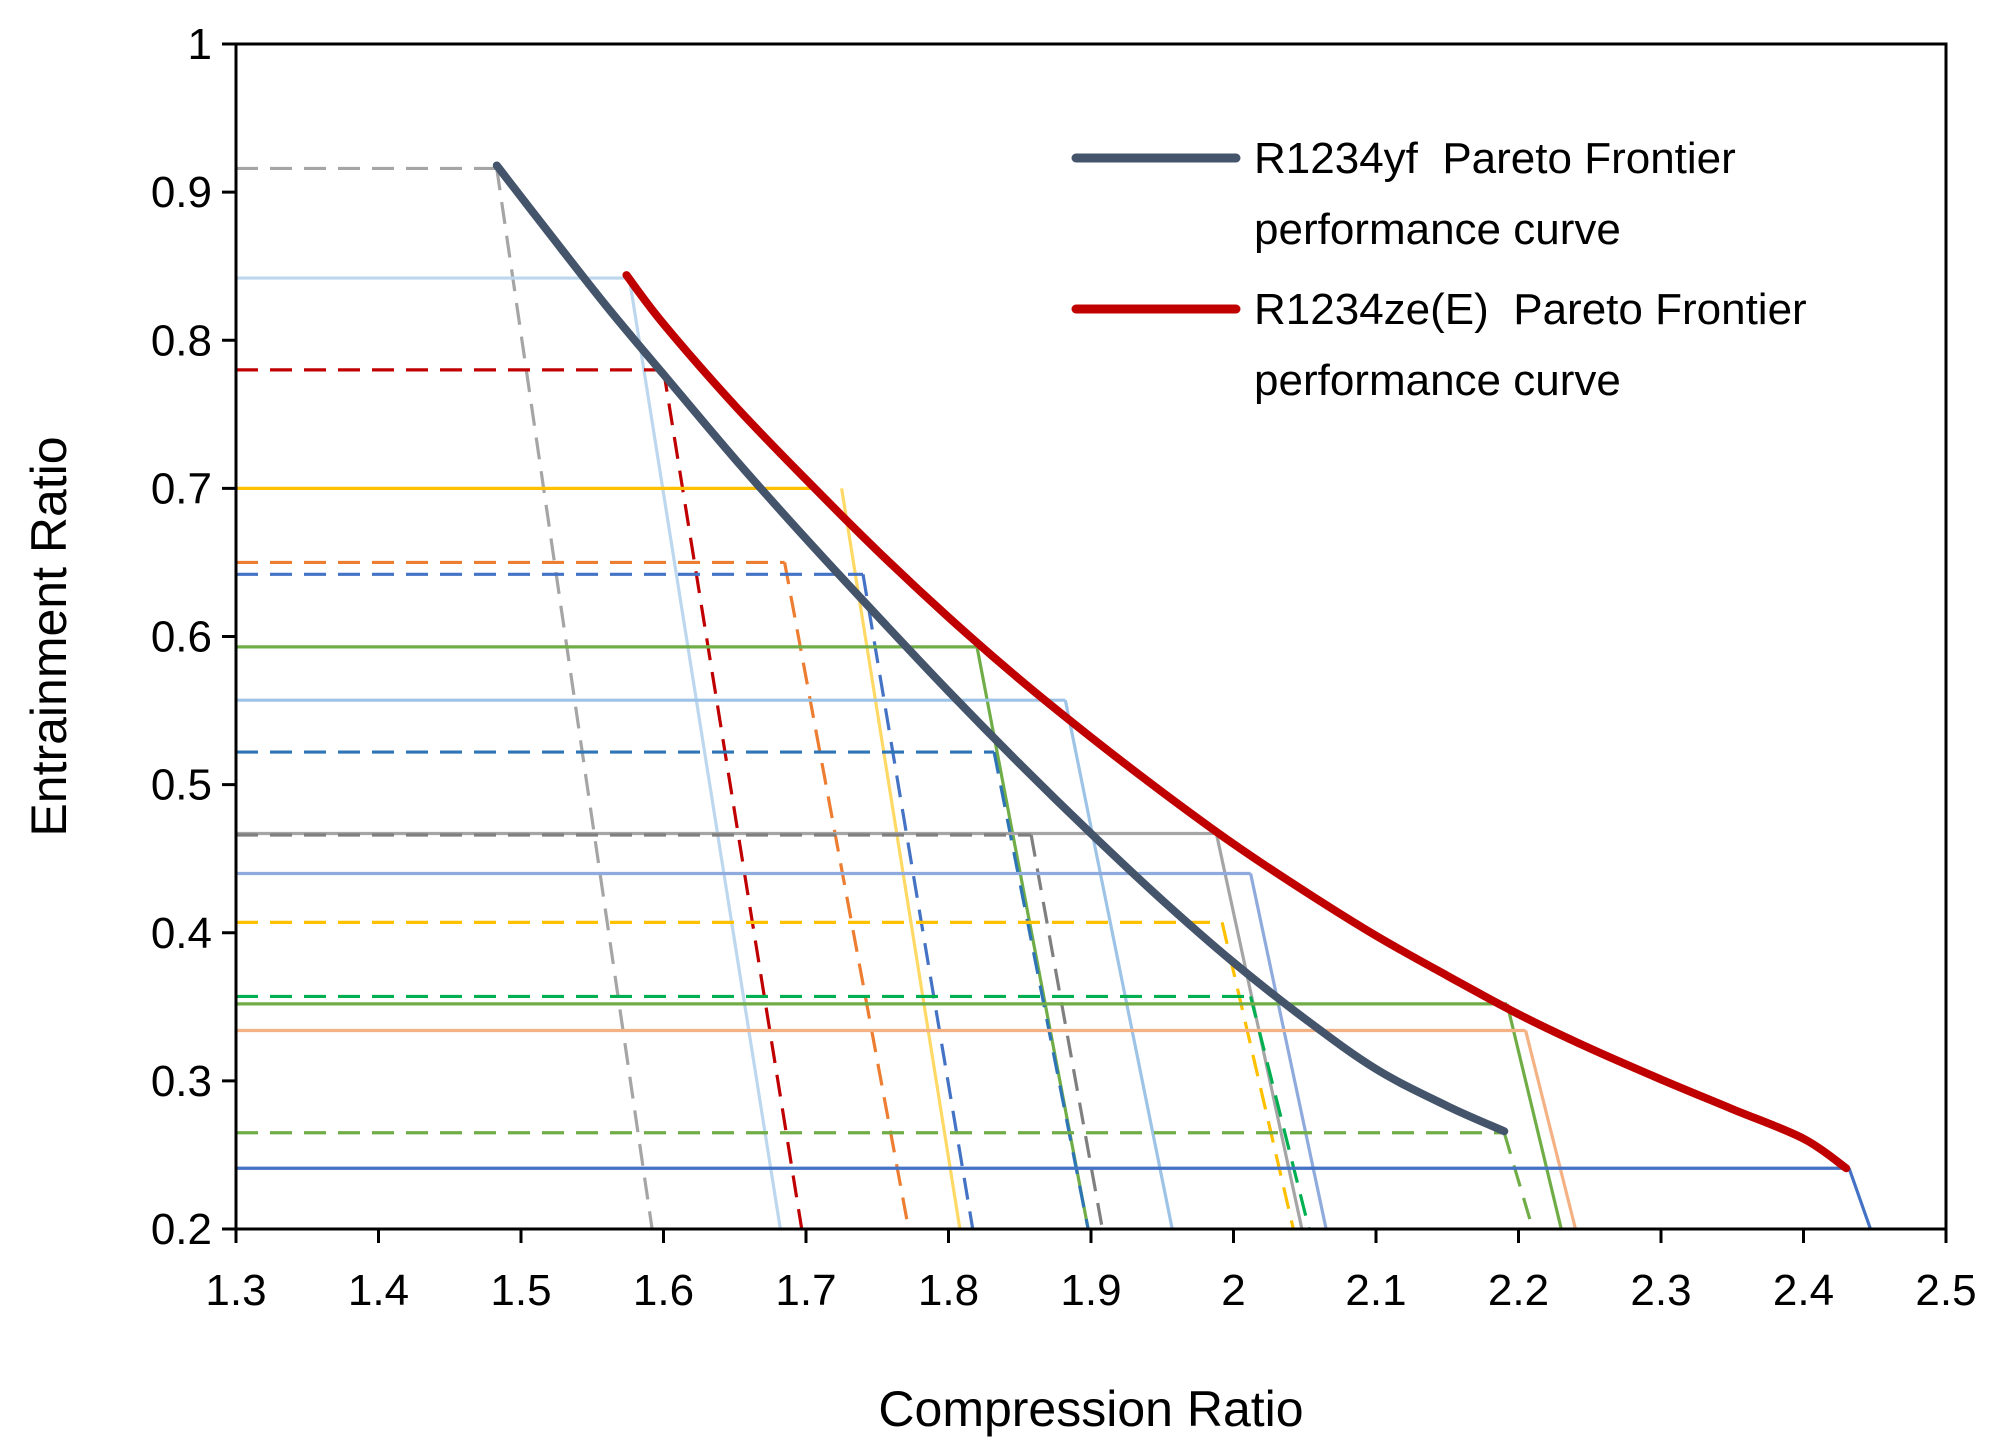 The width and height of the screenshot is (1994, 1441). Describe the element at coordinates (1518, 1290) in the screenshot. I see `x-tick-label: 2.2` at that location.